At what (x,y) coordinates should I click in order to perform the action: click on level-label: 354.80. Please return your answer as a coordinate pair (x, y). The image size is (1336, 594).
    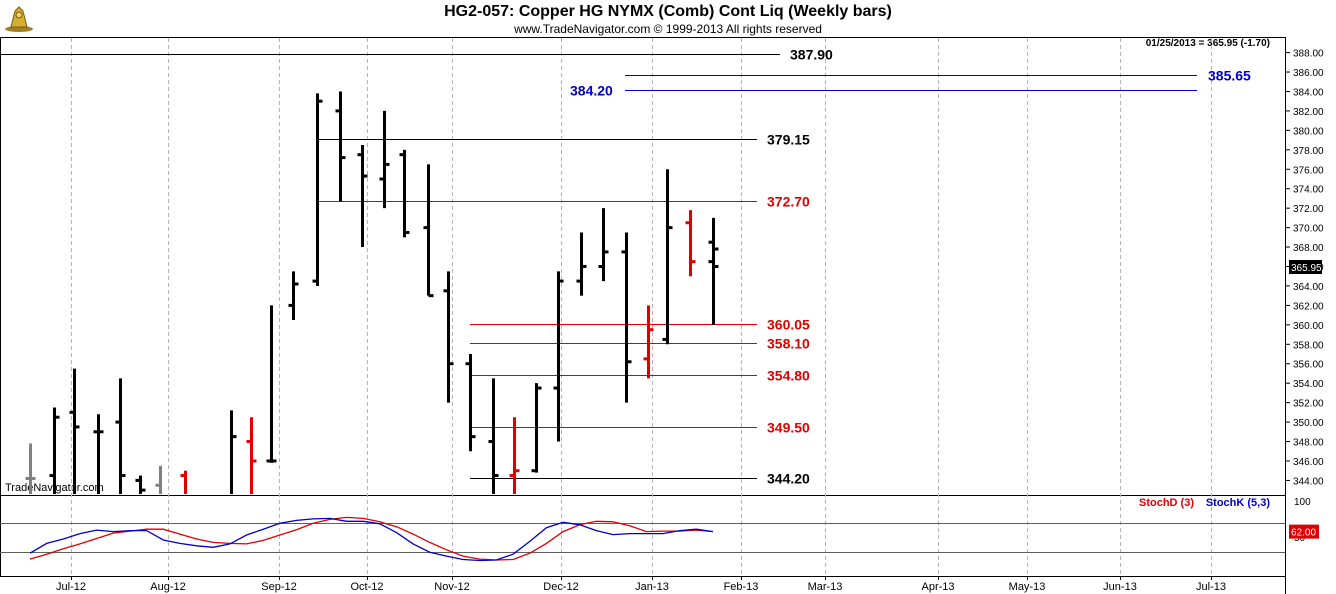
    Looking at the image, I should click on (788, 376).